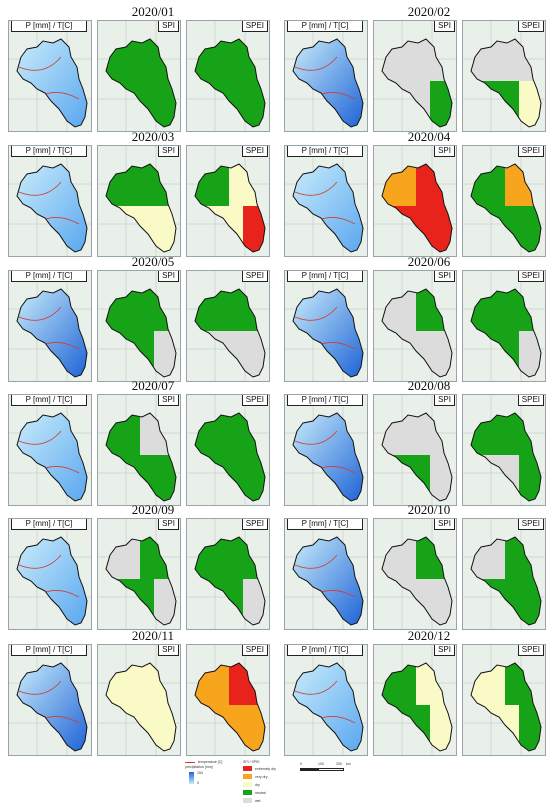 The width and height of the screenshot is (550, 811). What do you see at coordinates (198, 783) in the screenshot?
I see `legend-precip-min: 0` at bounding box center [198, 783].